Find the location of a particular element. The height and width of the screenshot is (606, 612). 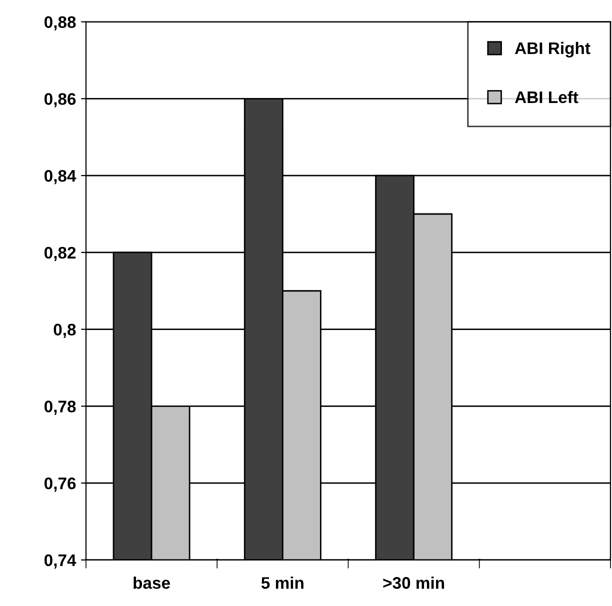

x-tick-label: base is located at coordinates (152, 582).